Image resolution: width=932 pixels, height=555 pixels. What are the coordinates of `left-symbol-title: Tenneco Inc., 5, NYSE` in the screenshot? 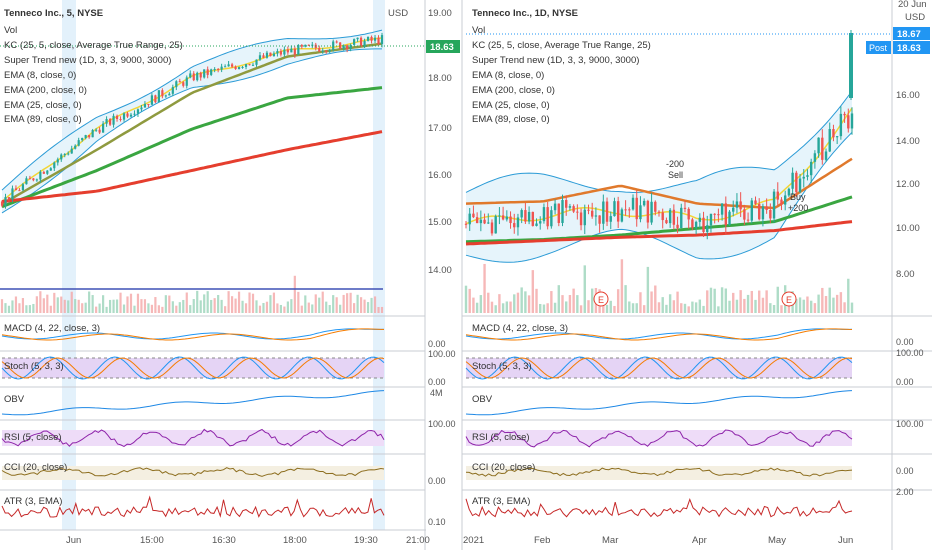 It's located at (53, 13).